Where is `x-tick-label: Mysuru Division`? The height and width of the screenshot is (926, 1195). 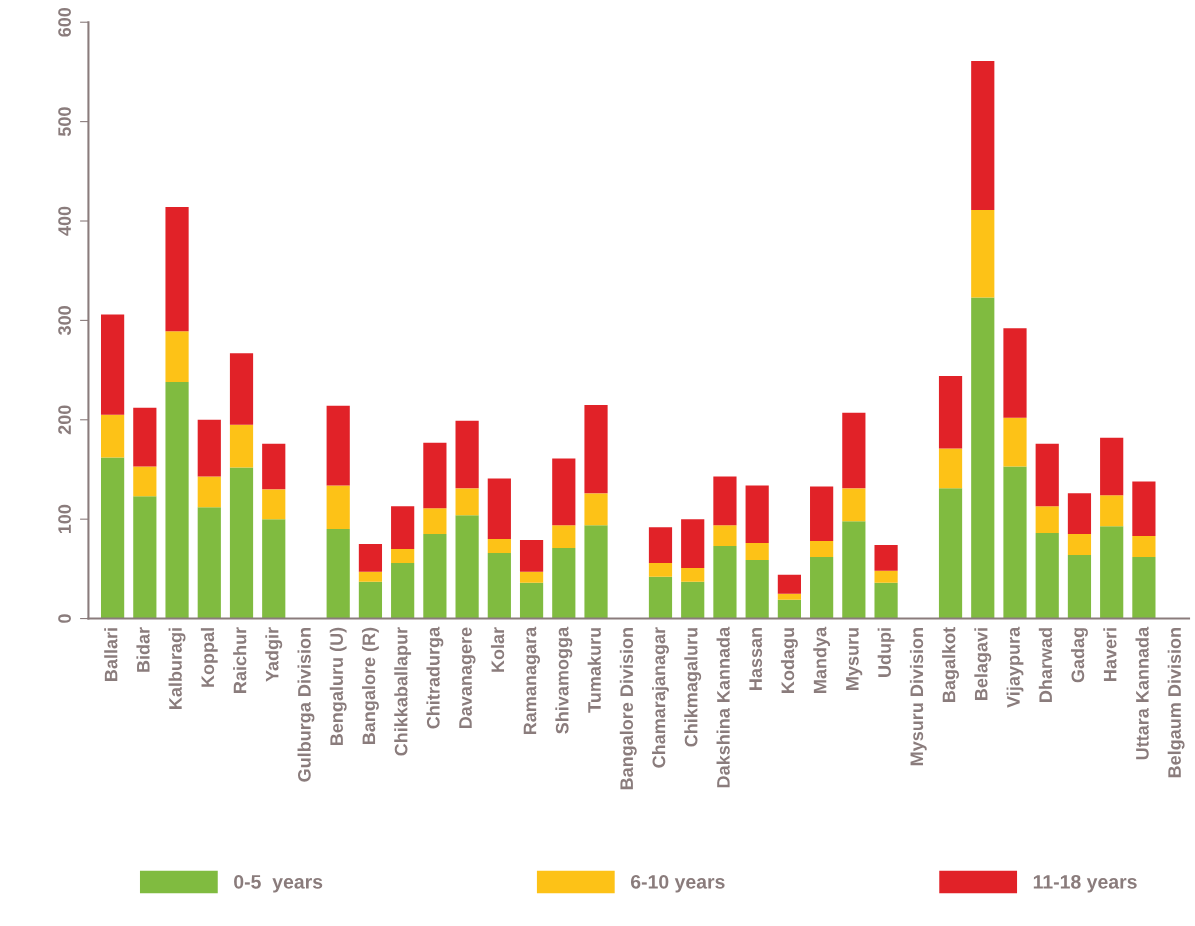
x-tick-label: Mysuru Division is located at coordinates (918, 697).